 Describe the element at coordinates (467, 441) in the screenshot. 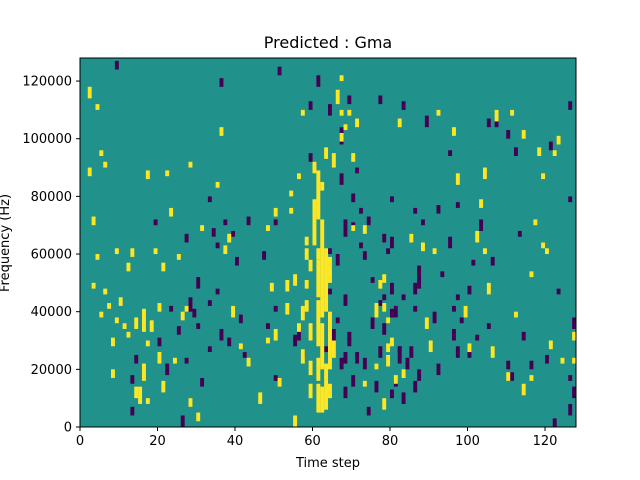

I see `x-tick-label: 100` at that location.